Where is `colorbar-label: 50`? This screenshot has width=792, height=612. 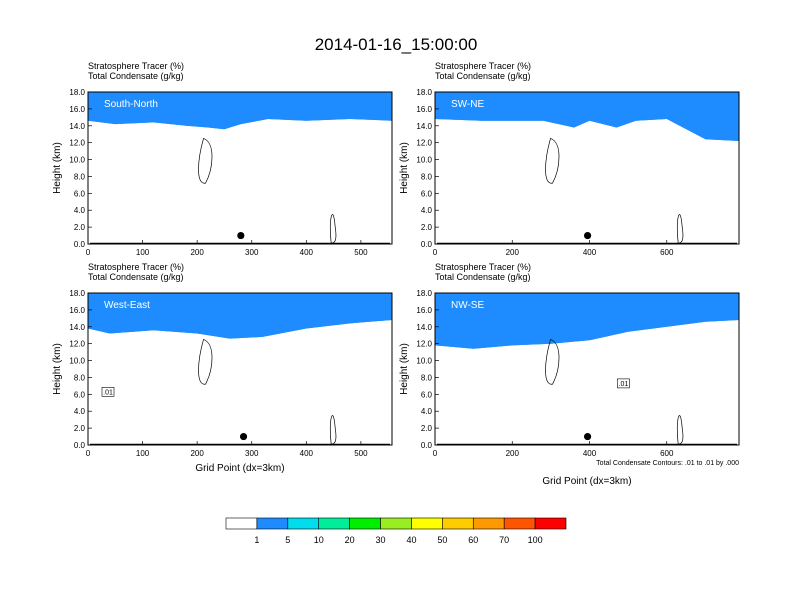
colorbar-label: 50 is located at coordinates (442, 540).